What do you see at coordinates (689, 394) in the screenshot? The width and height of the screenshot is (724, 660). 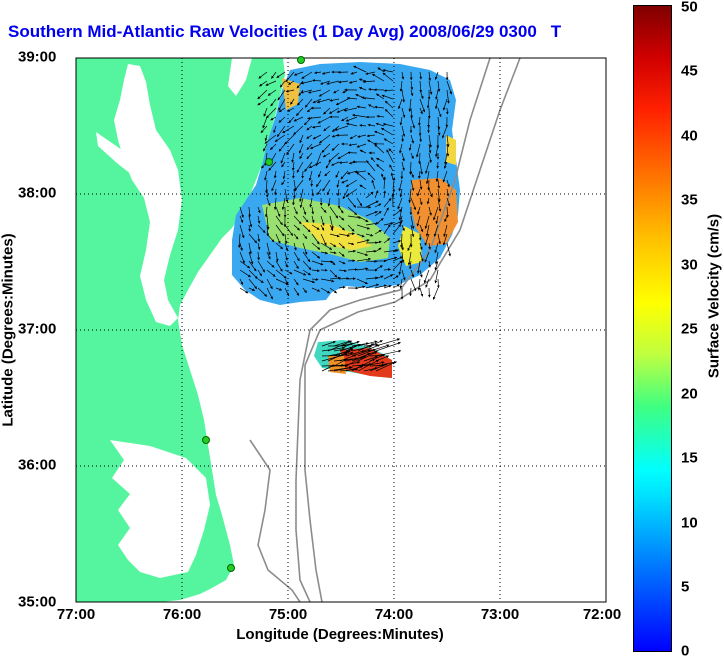 I see `colorbar-tick: 20` at bounding box center [689, 394].